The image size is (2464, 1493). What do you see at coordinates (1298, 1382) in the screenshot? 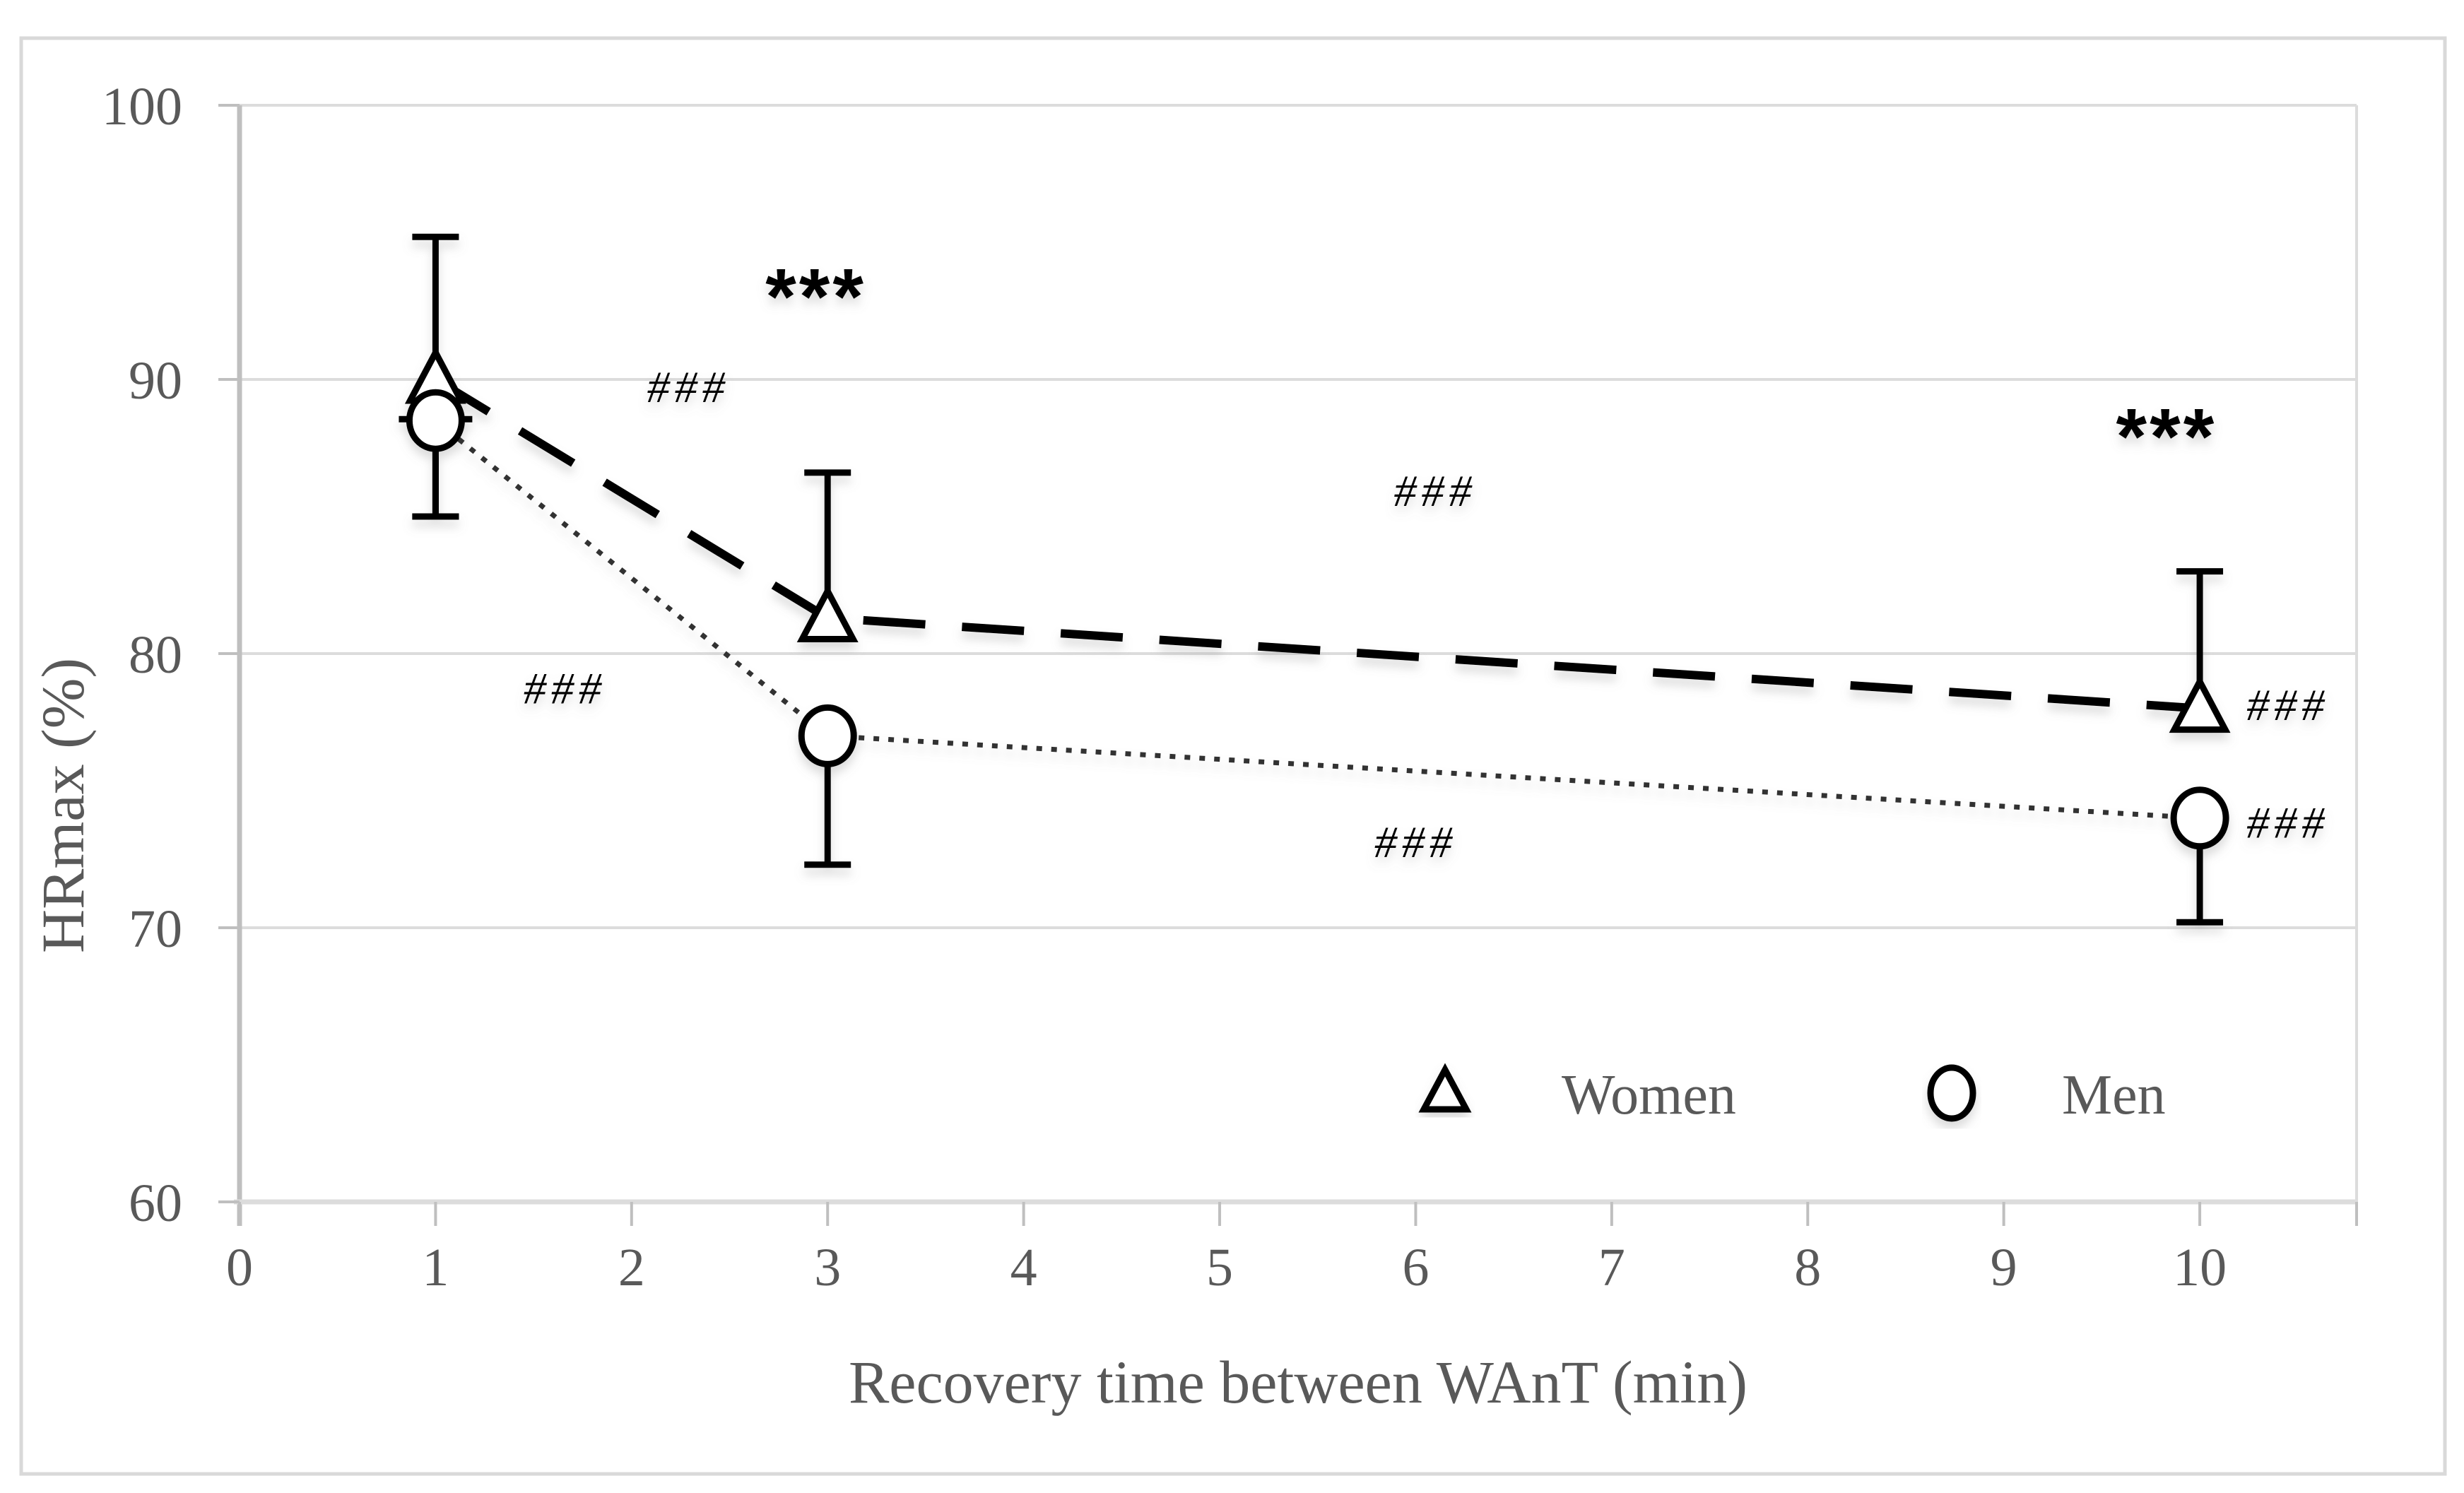
I see `x-axis-title: Recovery time between WAnT (min)` at bounding box center [1298, 1382].